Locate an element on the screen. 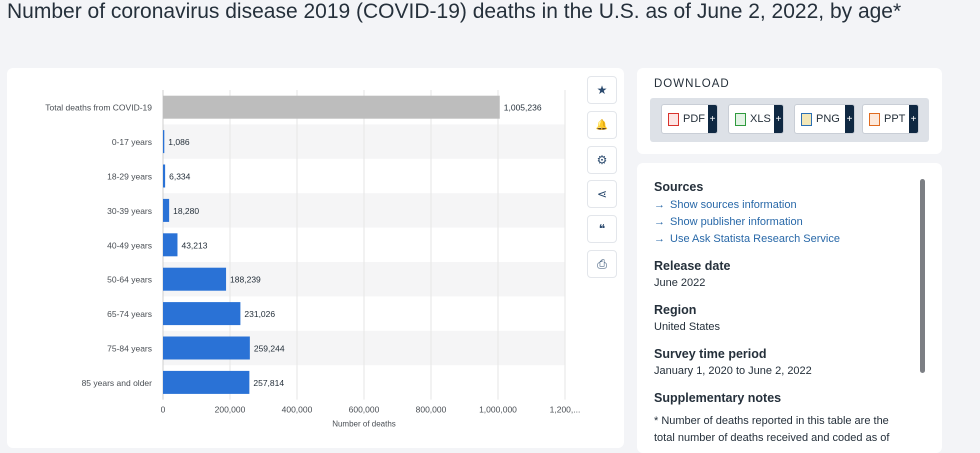 The height and width of the screenshot is (453, 980). download-png-button: PNG + is located at coordinates (824, 119).